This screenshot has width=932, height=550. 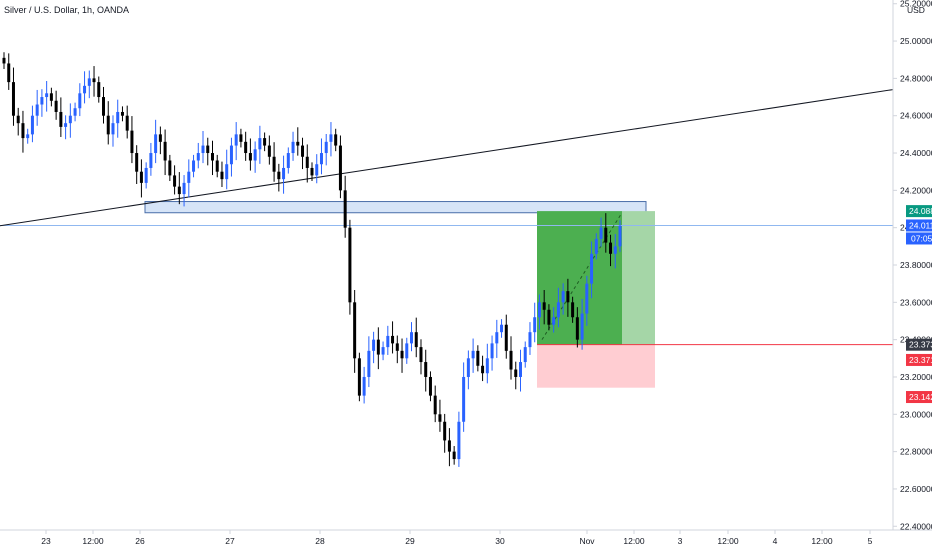 What do you see at coordinates (916, 302) in the screenshot?
I see `price-tick-label: 23.60000` at bounding box center [916, 302].